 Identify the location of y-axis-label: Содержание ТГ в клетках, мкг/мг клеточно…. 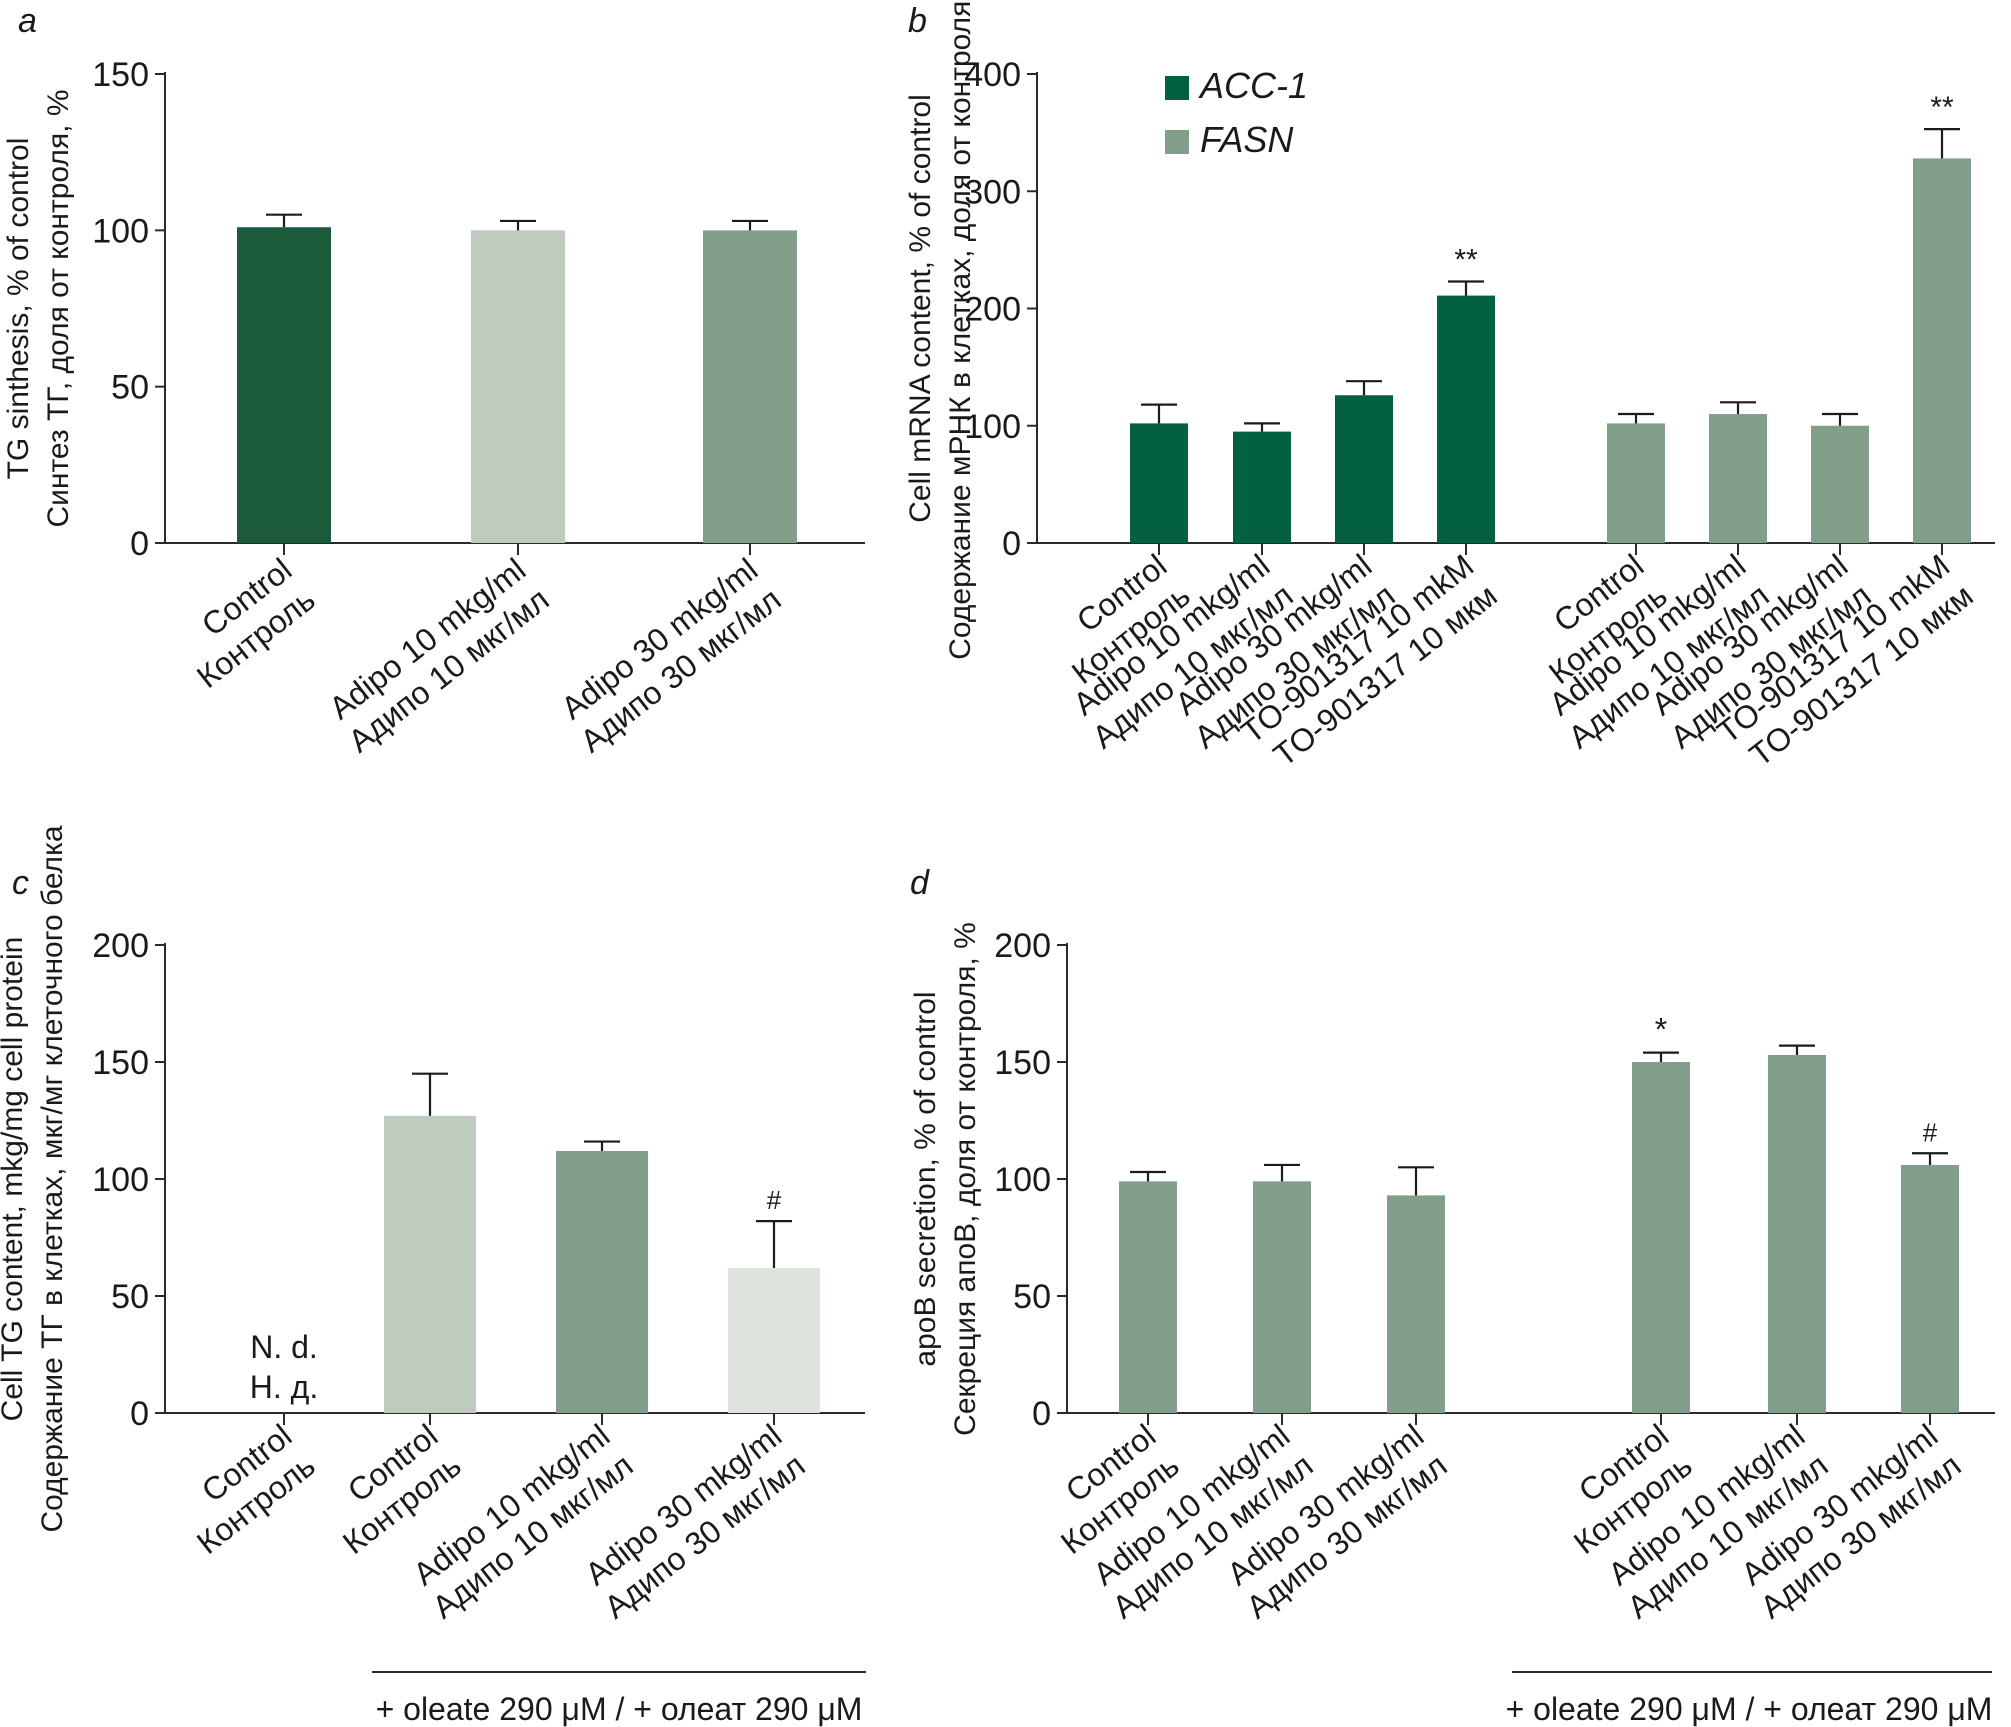
(52, 1178).